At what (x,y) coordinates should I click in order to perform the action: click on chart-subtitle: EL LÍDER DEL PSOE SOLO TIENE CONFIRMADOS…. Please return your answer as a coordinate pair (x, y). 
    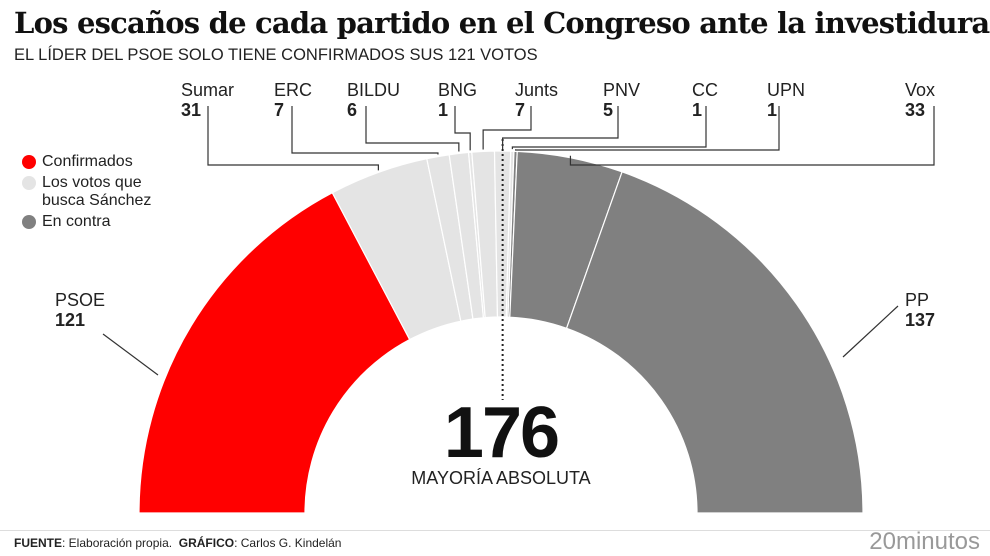
    Looking at the image, I should click on (276, 55).